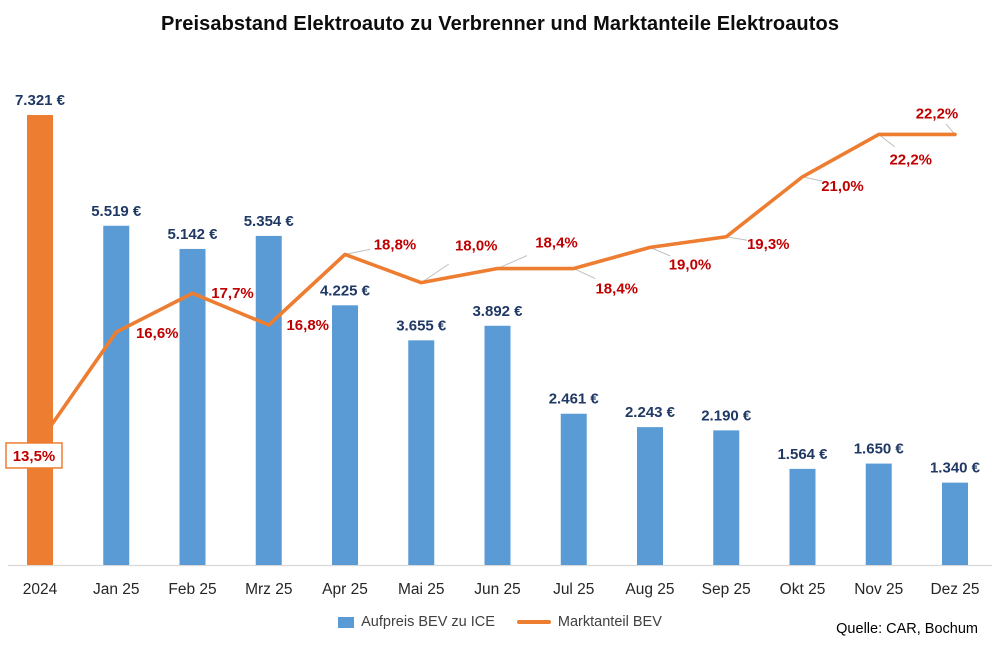  Describe the element at coordinates (574, 399) in the screenshot. I see `bar-value-label: 2.461 €` at that location.